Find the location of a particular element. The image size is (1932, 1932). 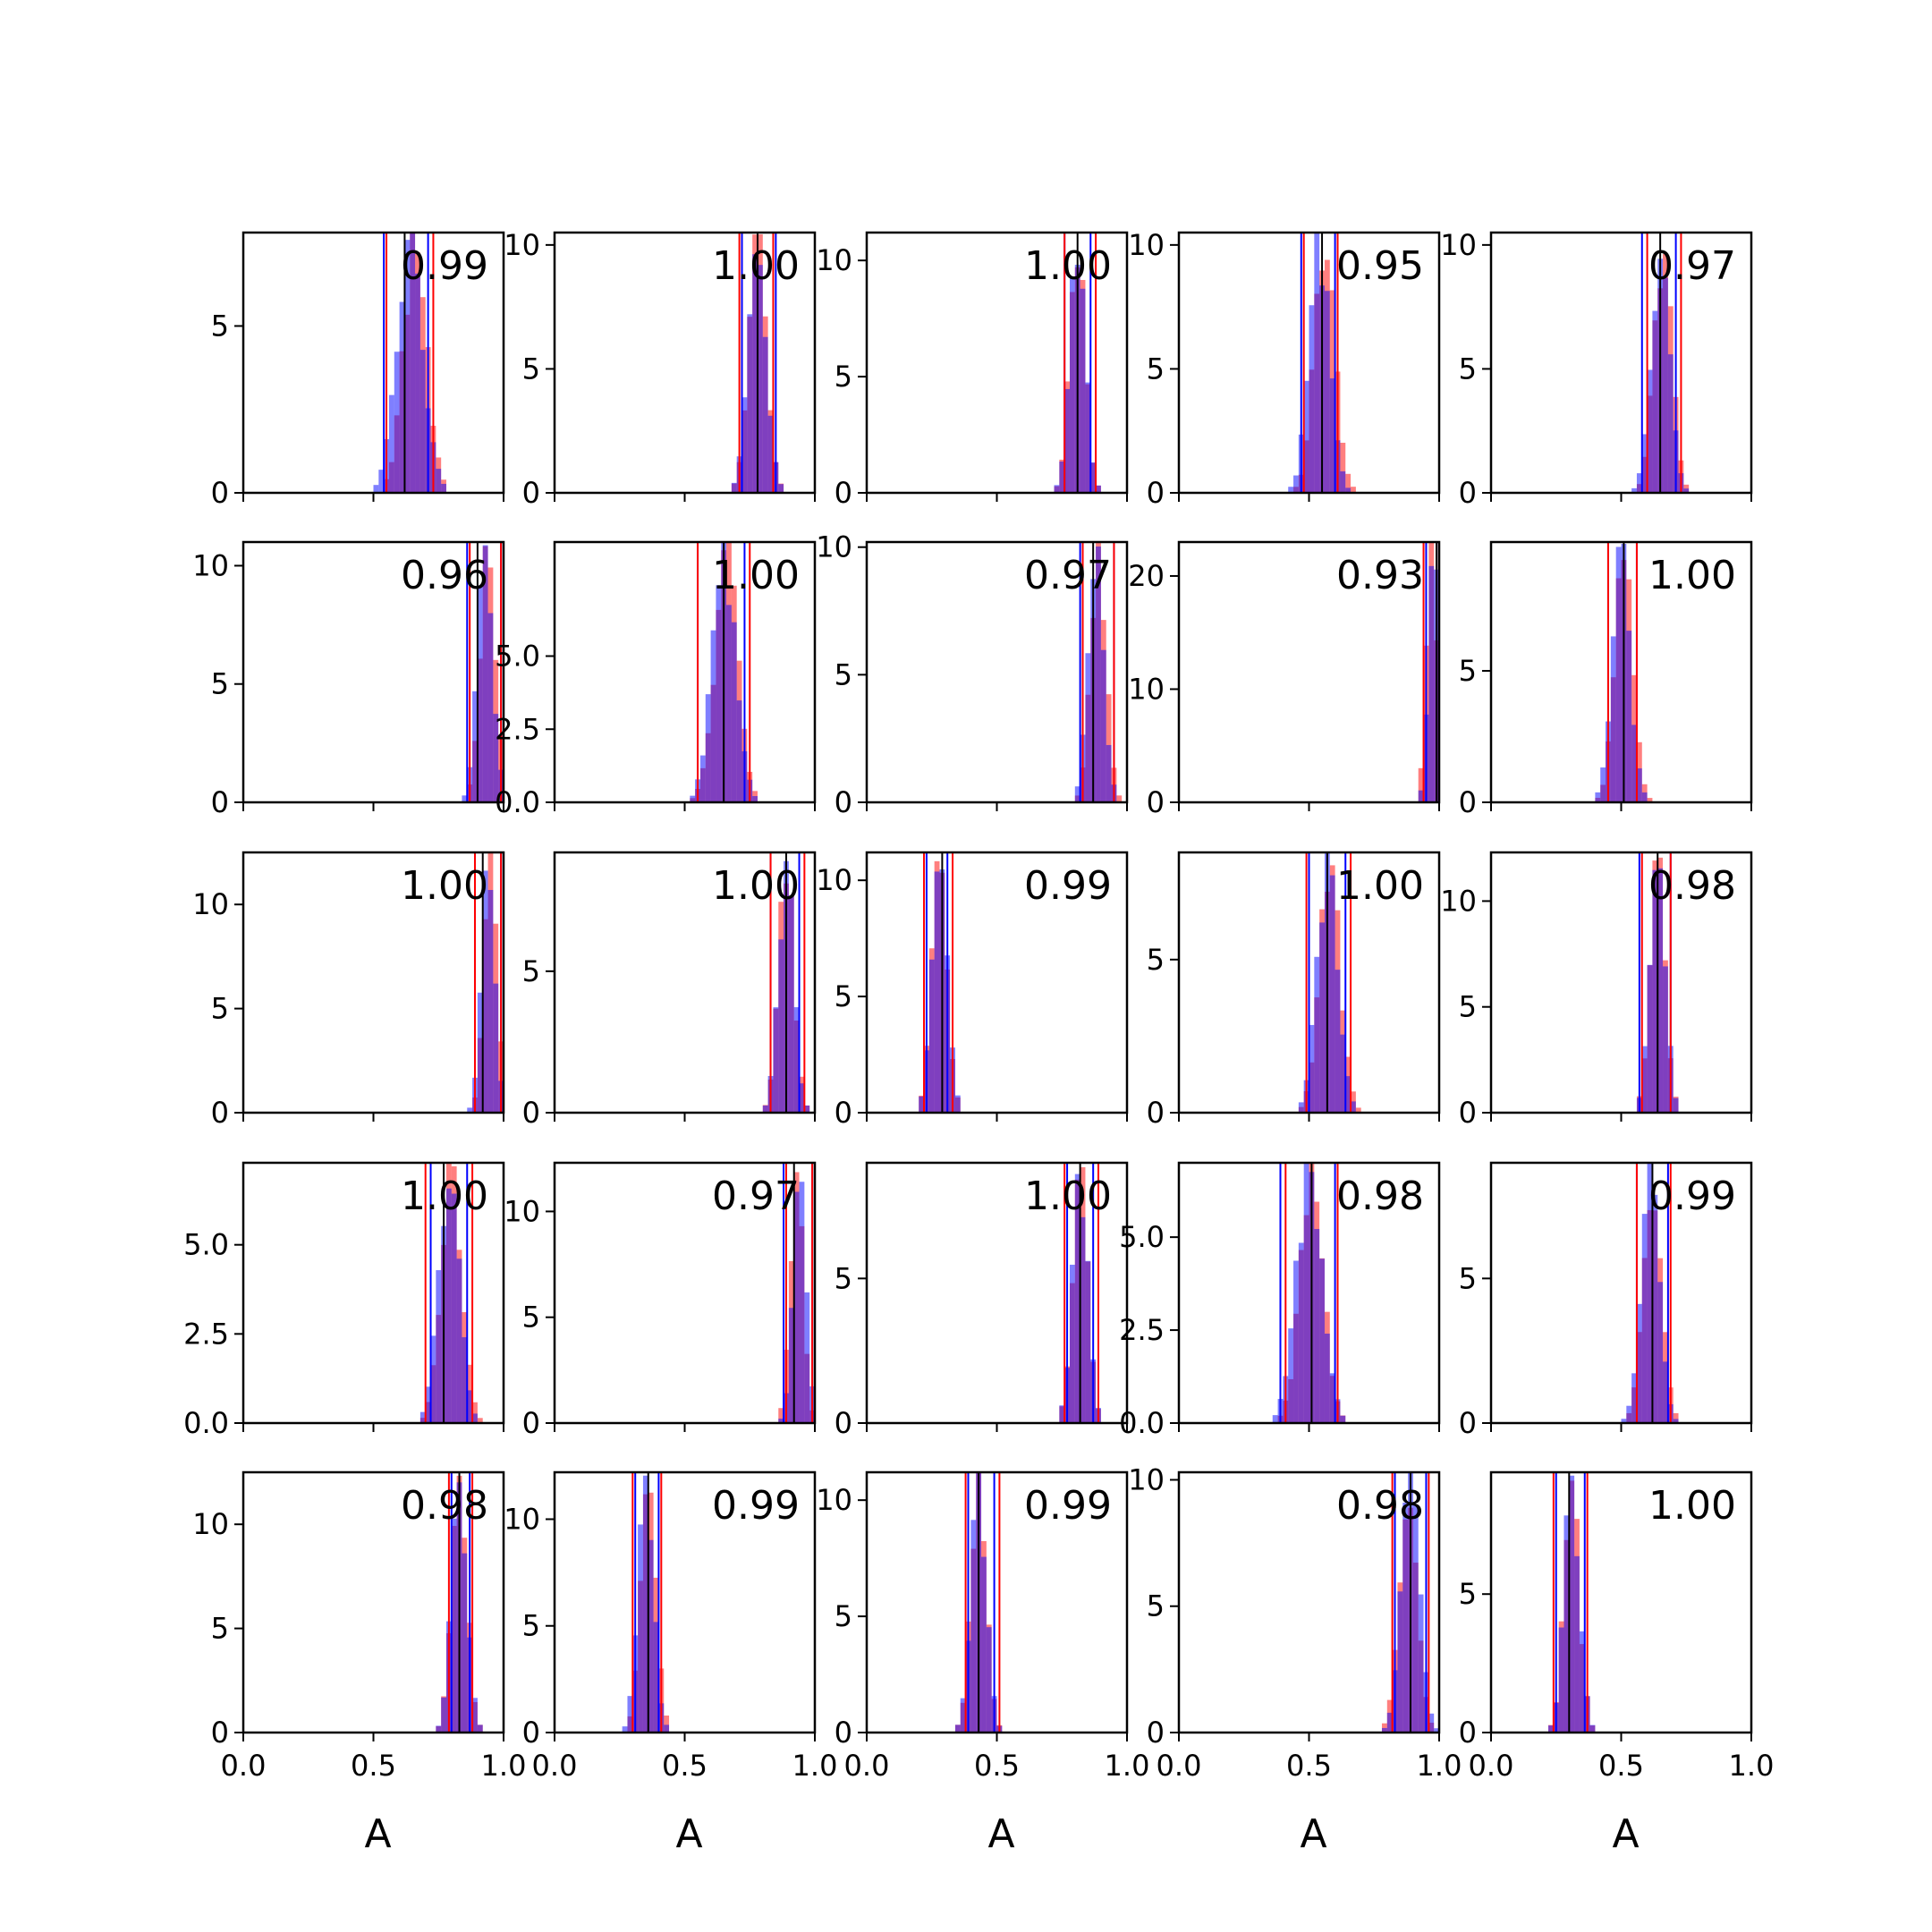

panel-1-3: 0 5 10 1.00 is located at coordinates (972, 370).